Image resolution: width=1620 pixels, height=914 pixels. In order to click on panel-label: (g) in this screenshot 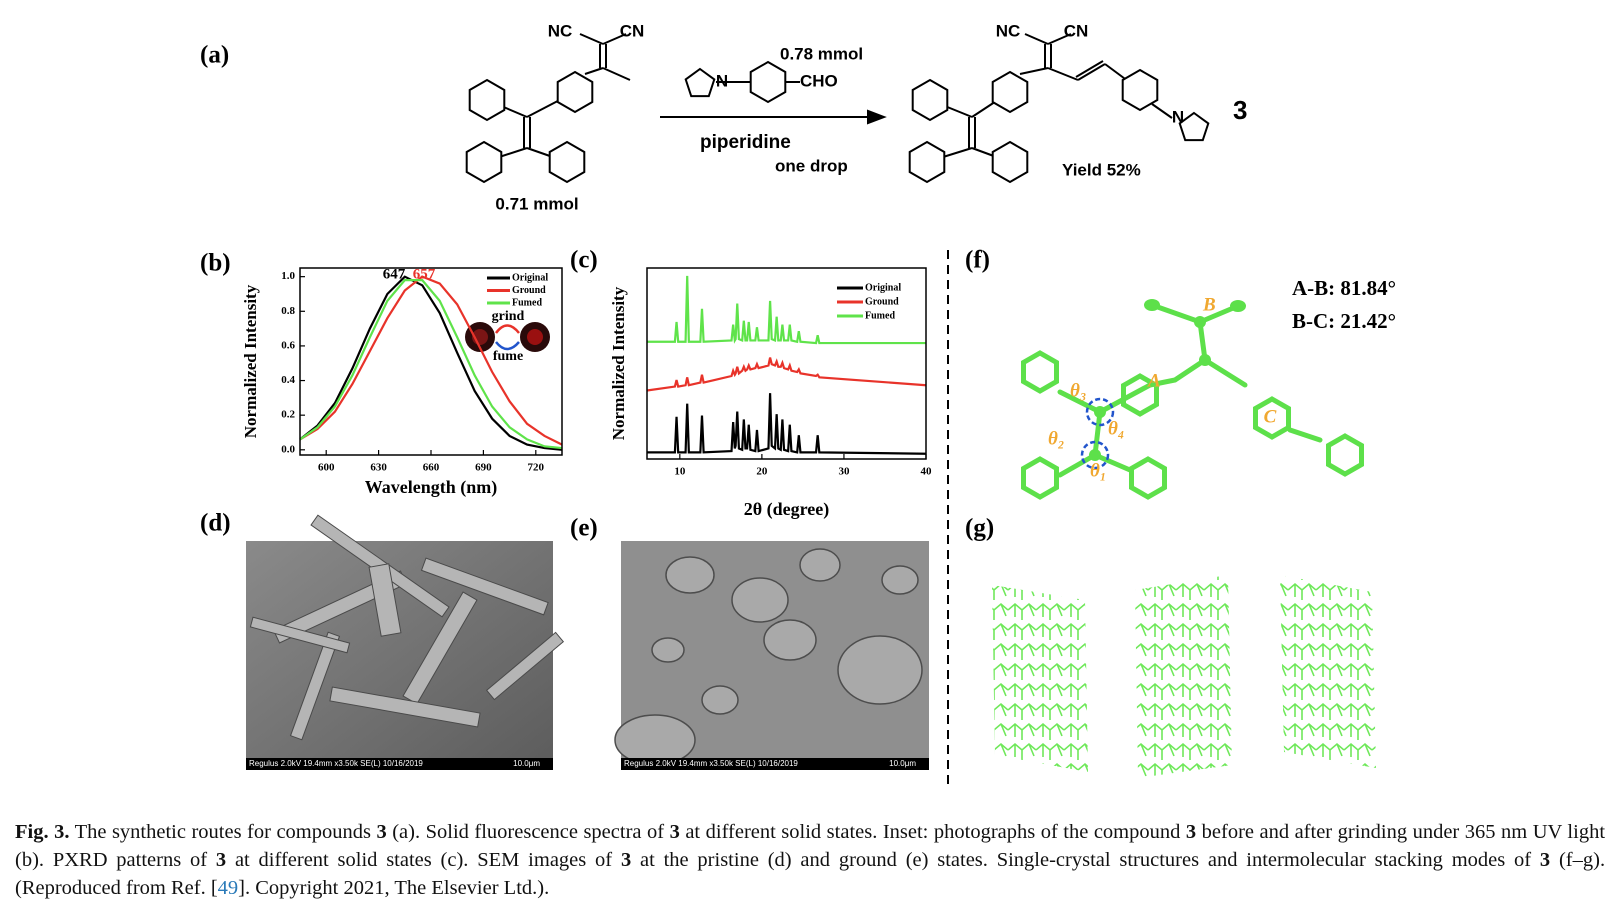, I will do `click(979, 528)`.